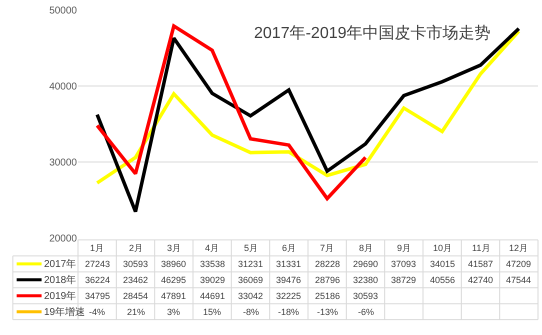 Image resolution: width=542 pixels, height=335 pixels. What do you see at coordinates (442, 248) in the screenshot?
I see `x-tick-label: 10月` at bounding box center [442, 248].